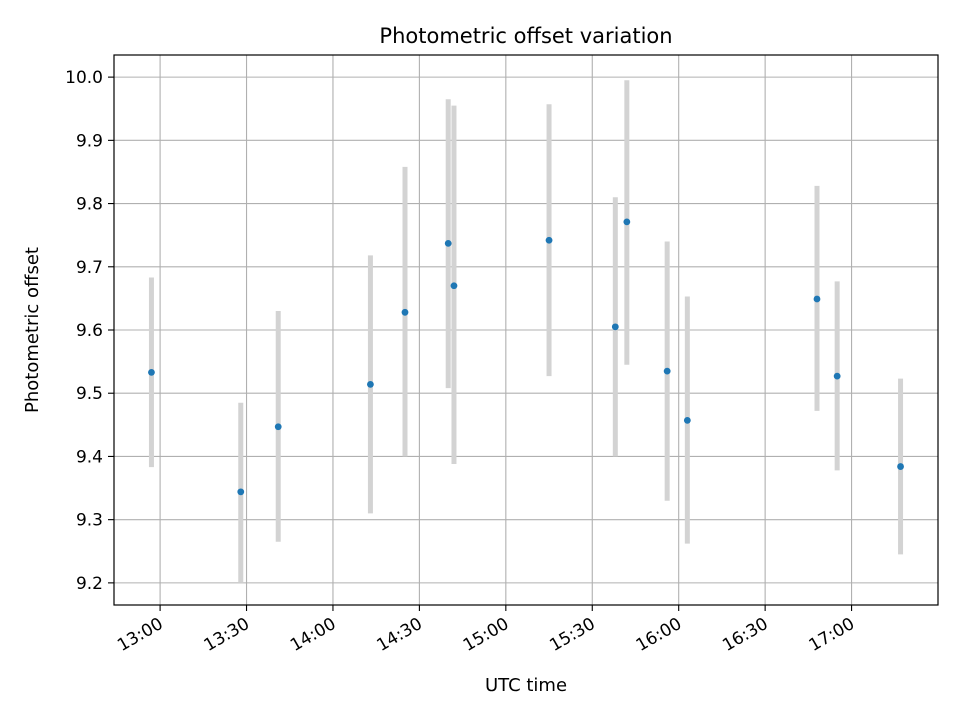 This screenshot has width=960, height=720. What do you see at coordinates (84, 78) in the screenshot?
I see `y-tick-label: 10.0` at bounding box center [84, 78].